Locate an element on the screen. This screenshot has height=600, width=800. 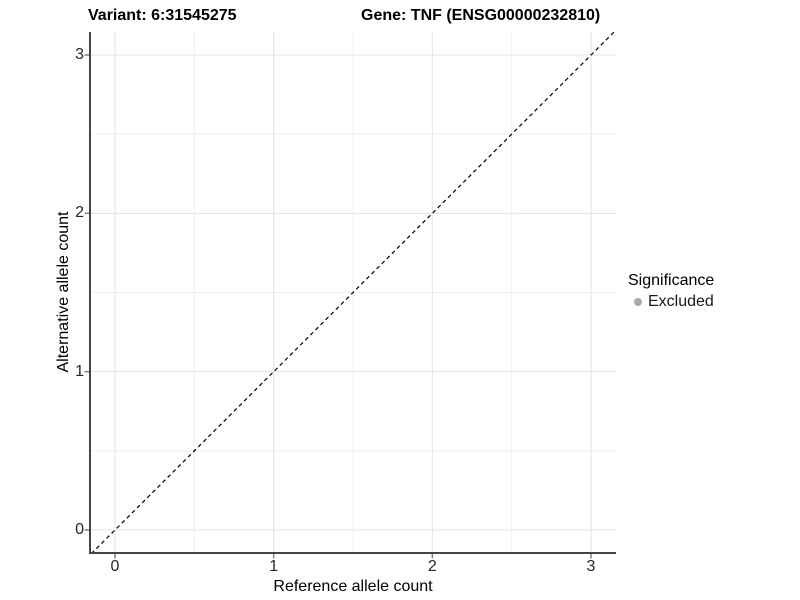
legend-marker-circle is located at coordinates (638, 302).